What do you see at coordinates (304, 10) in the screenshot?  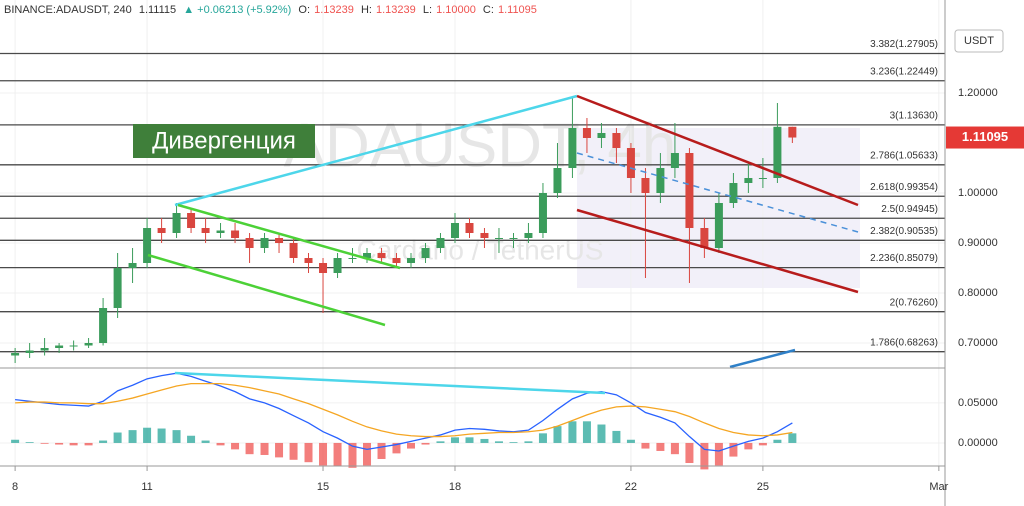 I see `o-label: O:` at bounding box center [304, 10].